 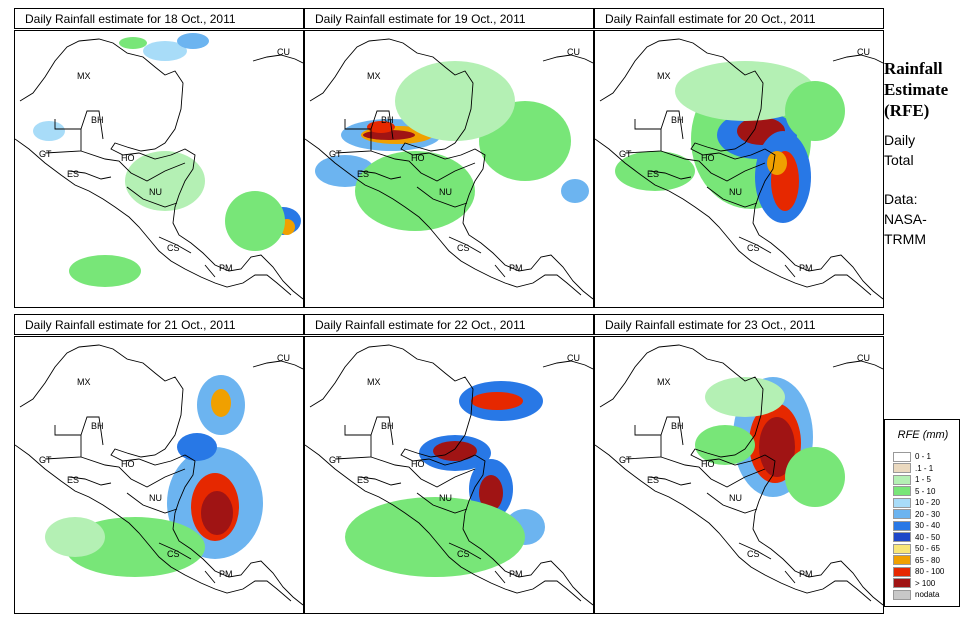 What do you see at coordinates (923, 479) in the screenshot?
I see `legend-label: 1 - 5` at bounding box center [923, 479].